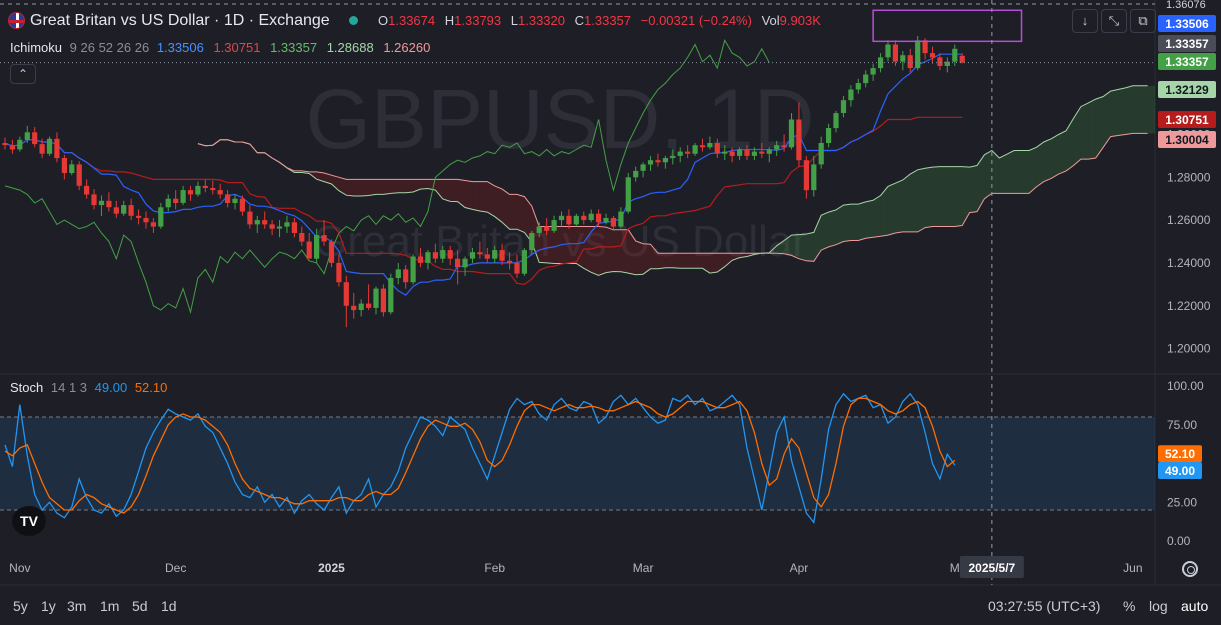 The width and height of the screenshot is (1221, 625). I want to click on high-value: 1.33793, so click(478, 20).